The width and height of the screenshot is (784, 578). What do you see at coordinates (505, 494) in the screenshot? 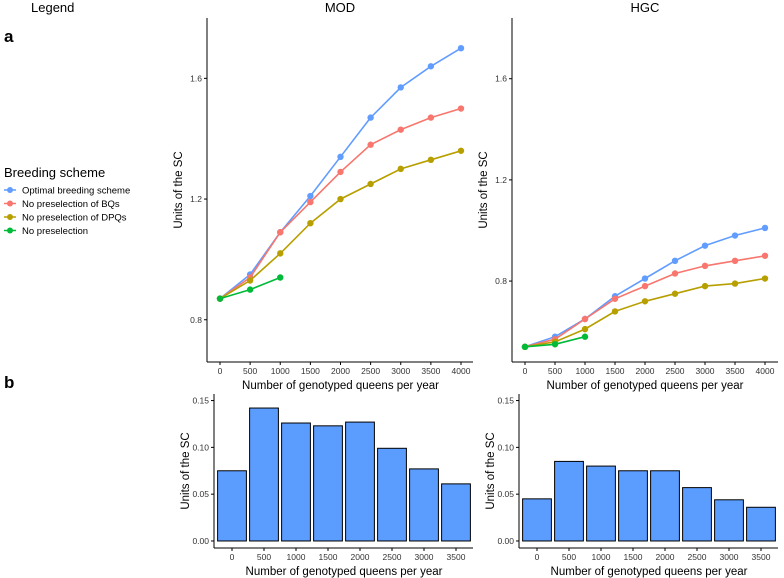
I see `y-tick-label: 0.05` at bounding box center [505, 494].